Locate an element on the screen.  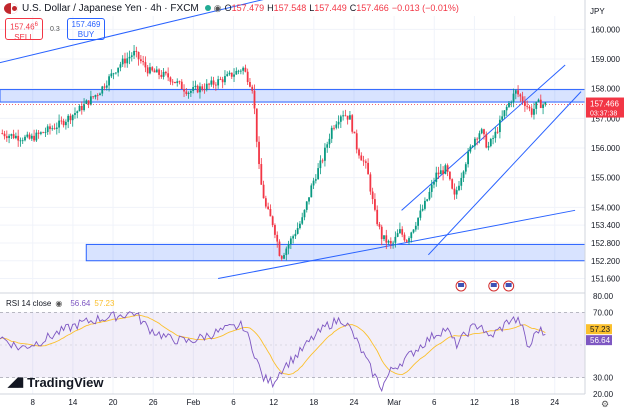
sell-button: 157.466 SELL is located at coordinates (24, 30).